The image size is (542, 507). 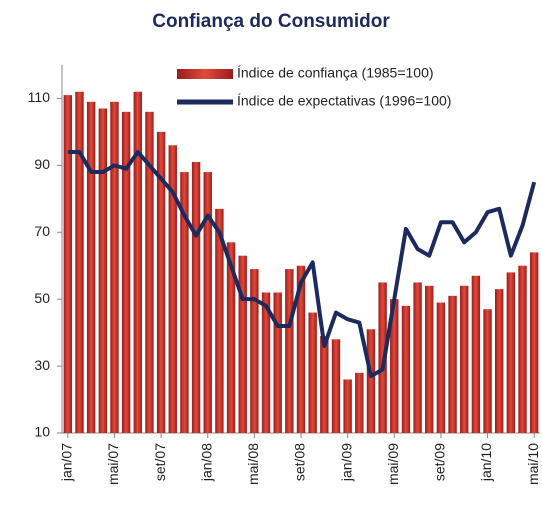 What do you see at coordinates (393, 464) in the screenshot?
I see `x-tick-label: mai/09` at bounding box center [393, 464].